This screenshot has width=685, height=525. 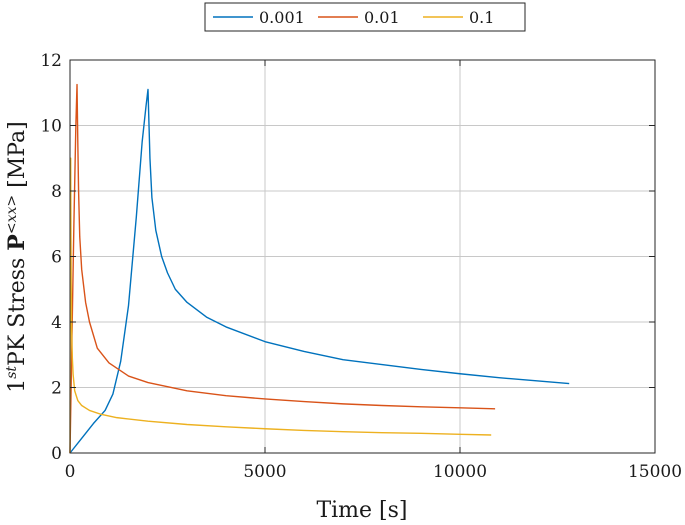 What do you see at coordinates (481, 17) in the screenshot?
I see `legend-label-3: 0.1` at bounding box center [481, 17].